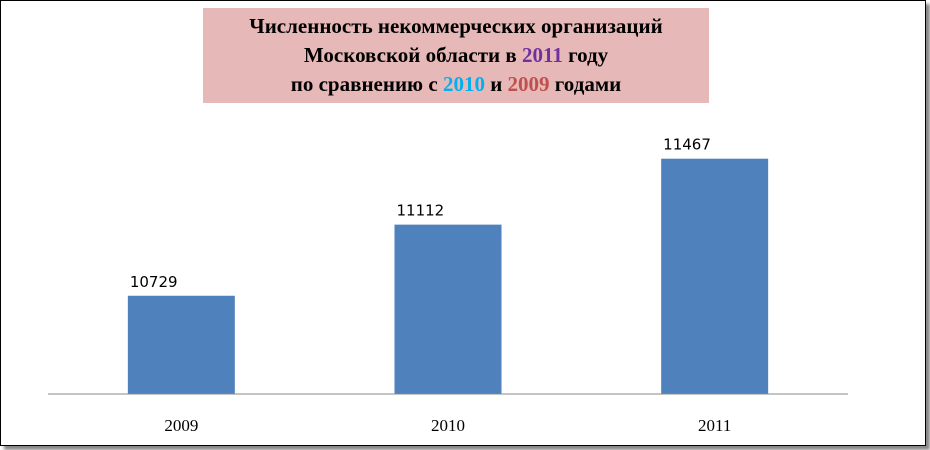 This screenshot has width=930, height=450. What do you see at coordinates (421, 211) in the screenshot?
I see `value-label: 11112` at bounding box center [421, 211].